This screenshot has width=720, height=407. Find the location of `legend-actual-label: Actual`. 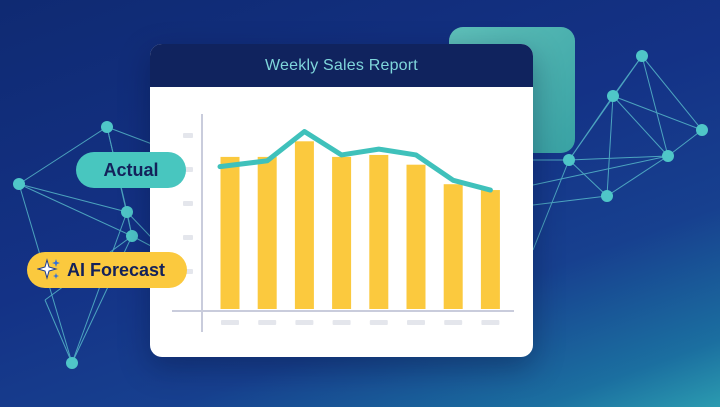

legend-actual-label: Actual is located at coordinates (131, 169).